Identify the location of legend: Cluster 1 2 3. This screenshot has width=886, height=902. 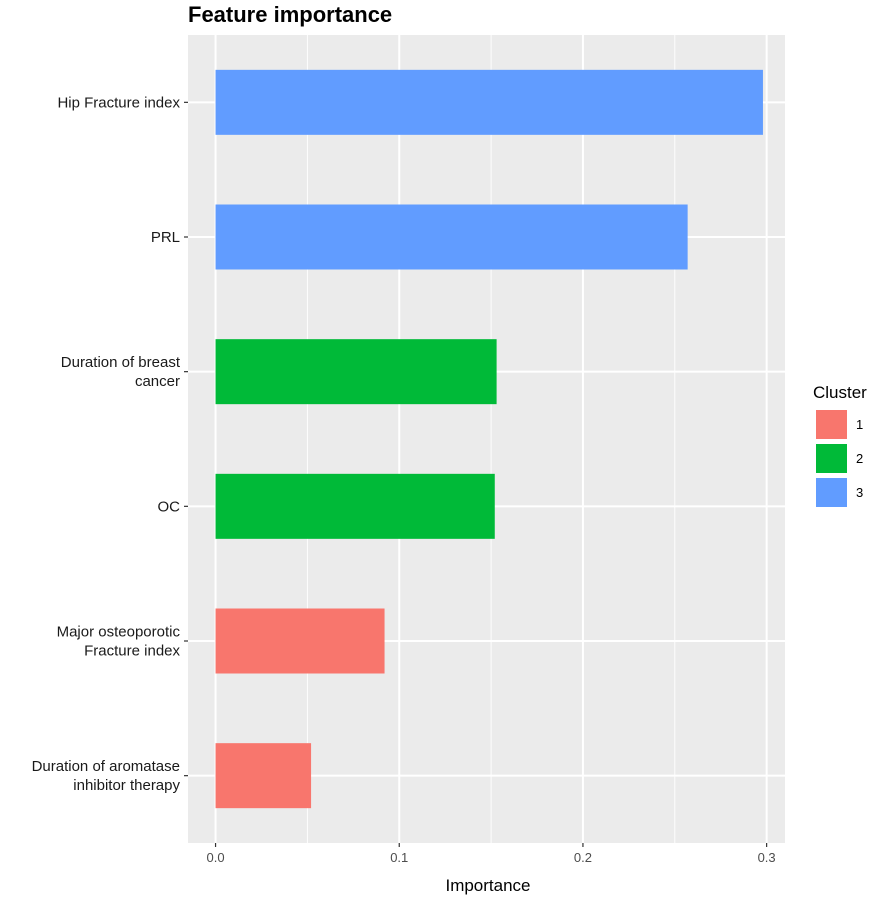
(840, 445).